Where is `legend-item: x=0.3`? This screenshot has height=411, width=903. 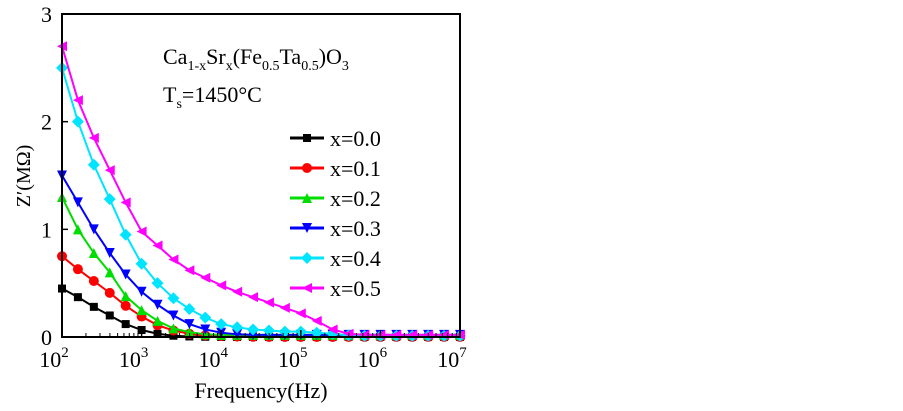 legend-item: x=0.3 is located at coordinates (335, 228).